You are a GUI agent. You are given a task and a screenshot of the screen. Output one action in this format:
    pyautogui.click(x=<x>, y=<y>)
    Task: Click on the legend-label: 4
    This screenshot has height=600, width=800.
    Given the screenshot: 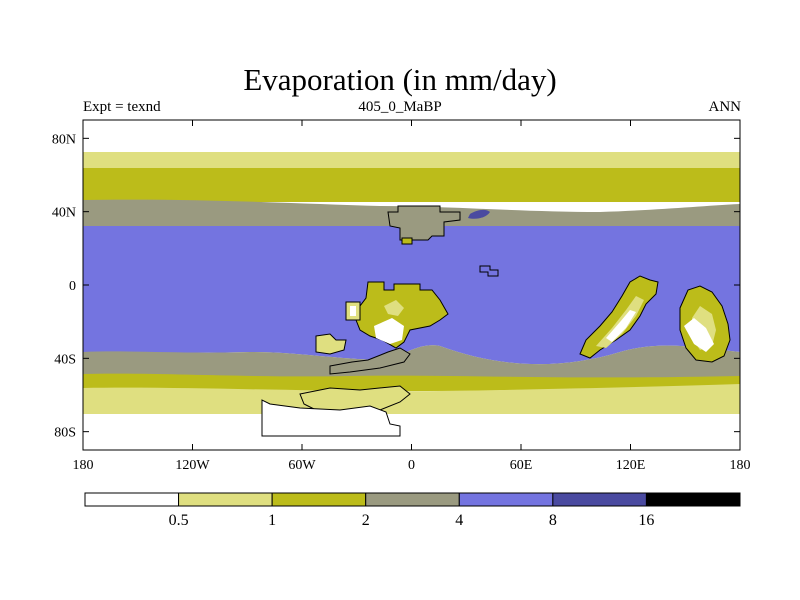 What is the action you would take?
    pyautogui.click(x=459, y=520)
    